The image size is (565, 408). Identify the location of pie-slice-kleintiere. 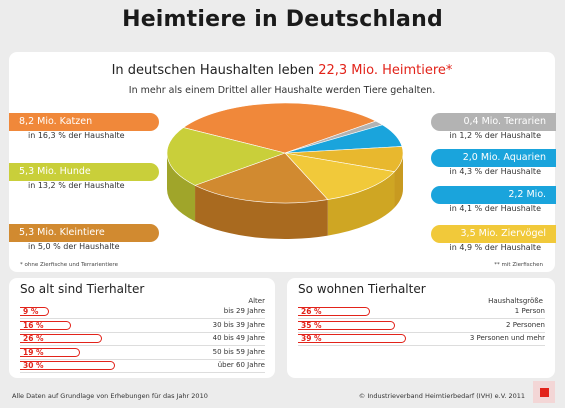
(261, 178).